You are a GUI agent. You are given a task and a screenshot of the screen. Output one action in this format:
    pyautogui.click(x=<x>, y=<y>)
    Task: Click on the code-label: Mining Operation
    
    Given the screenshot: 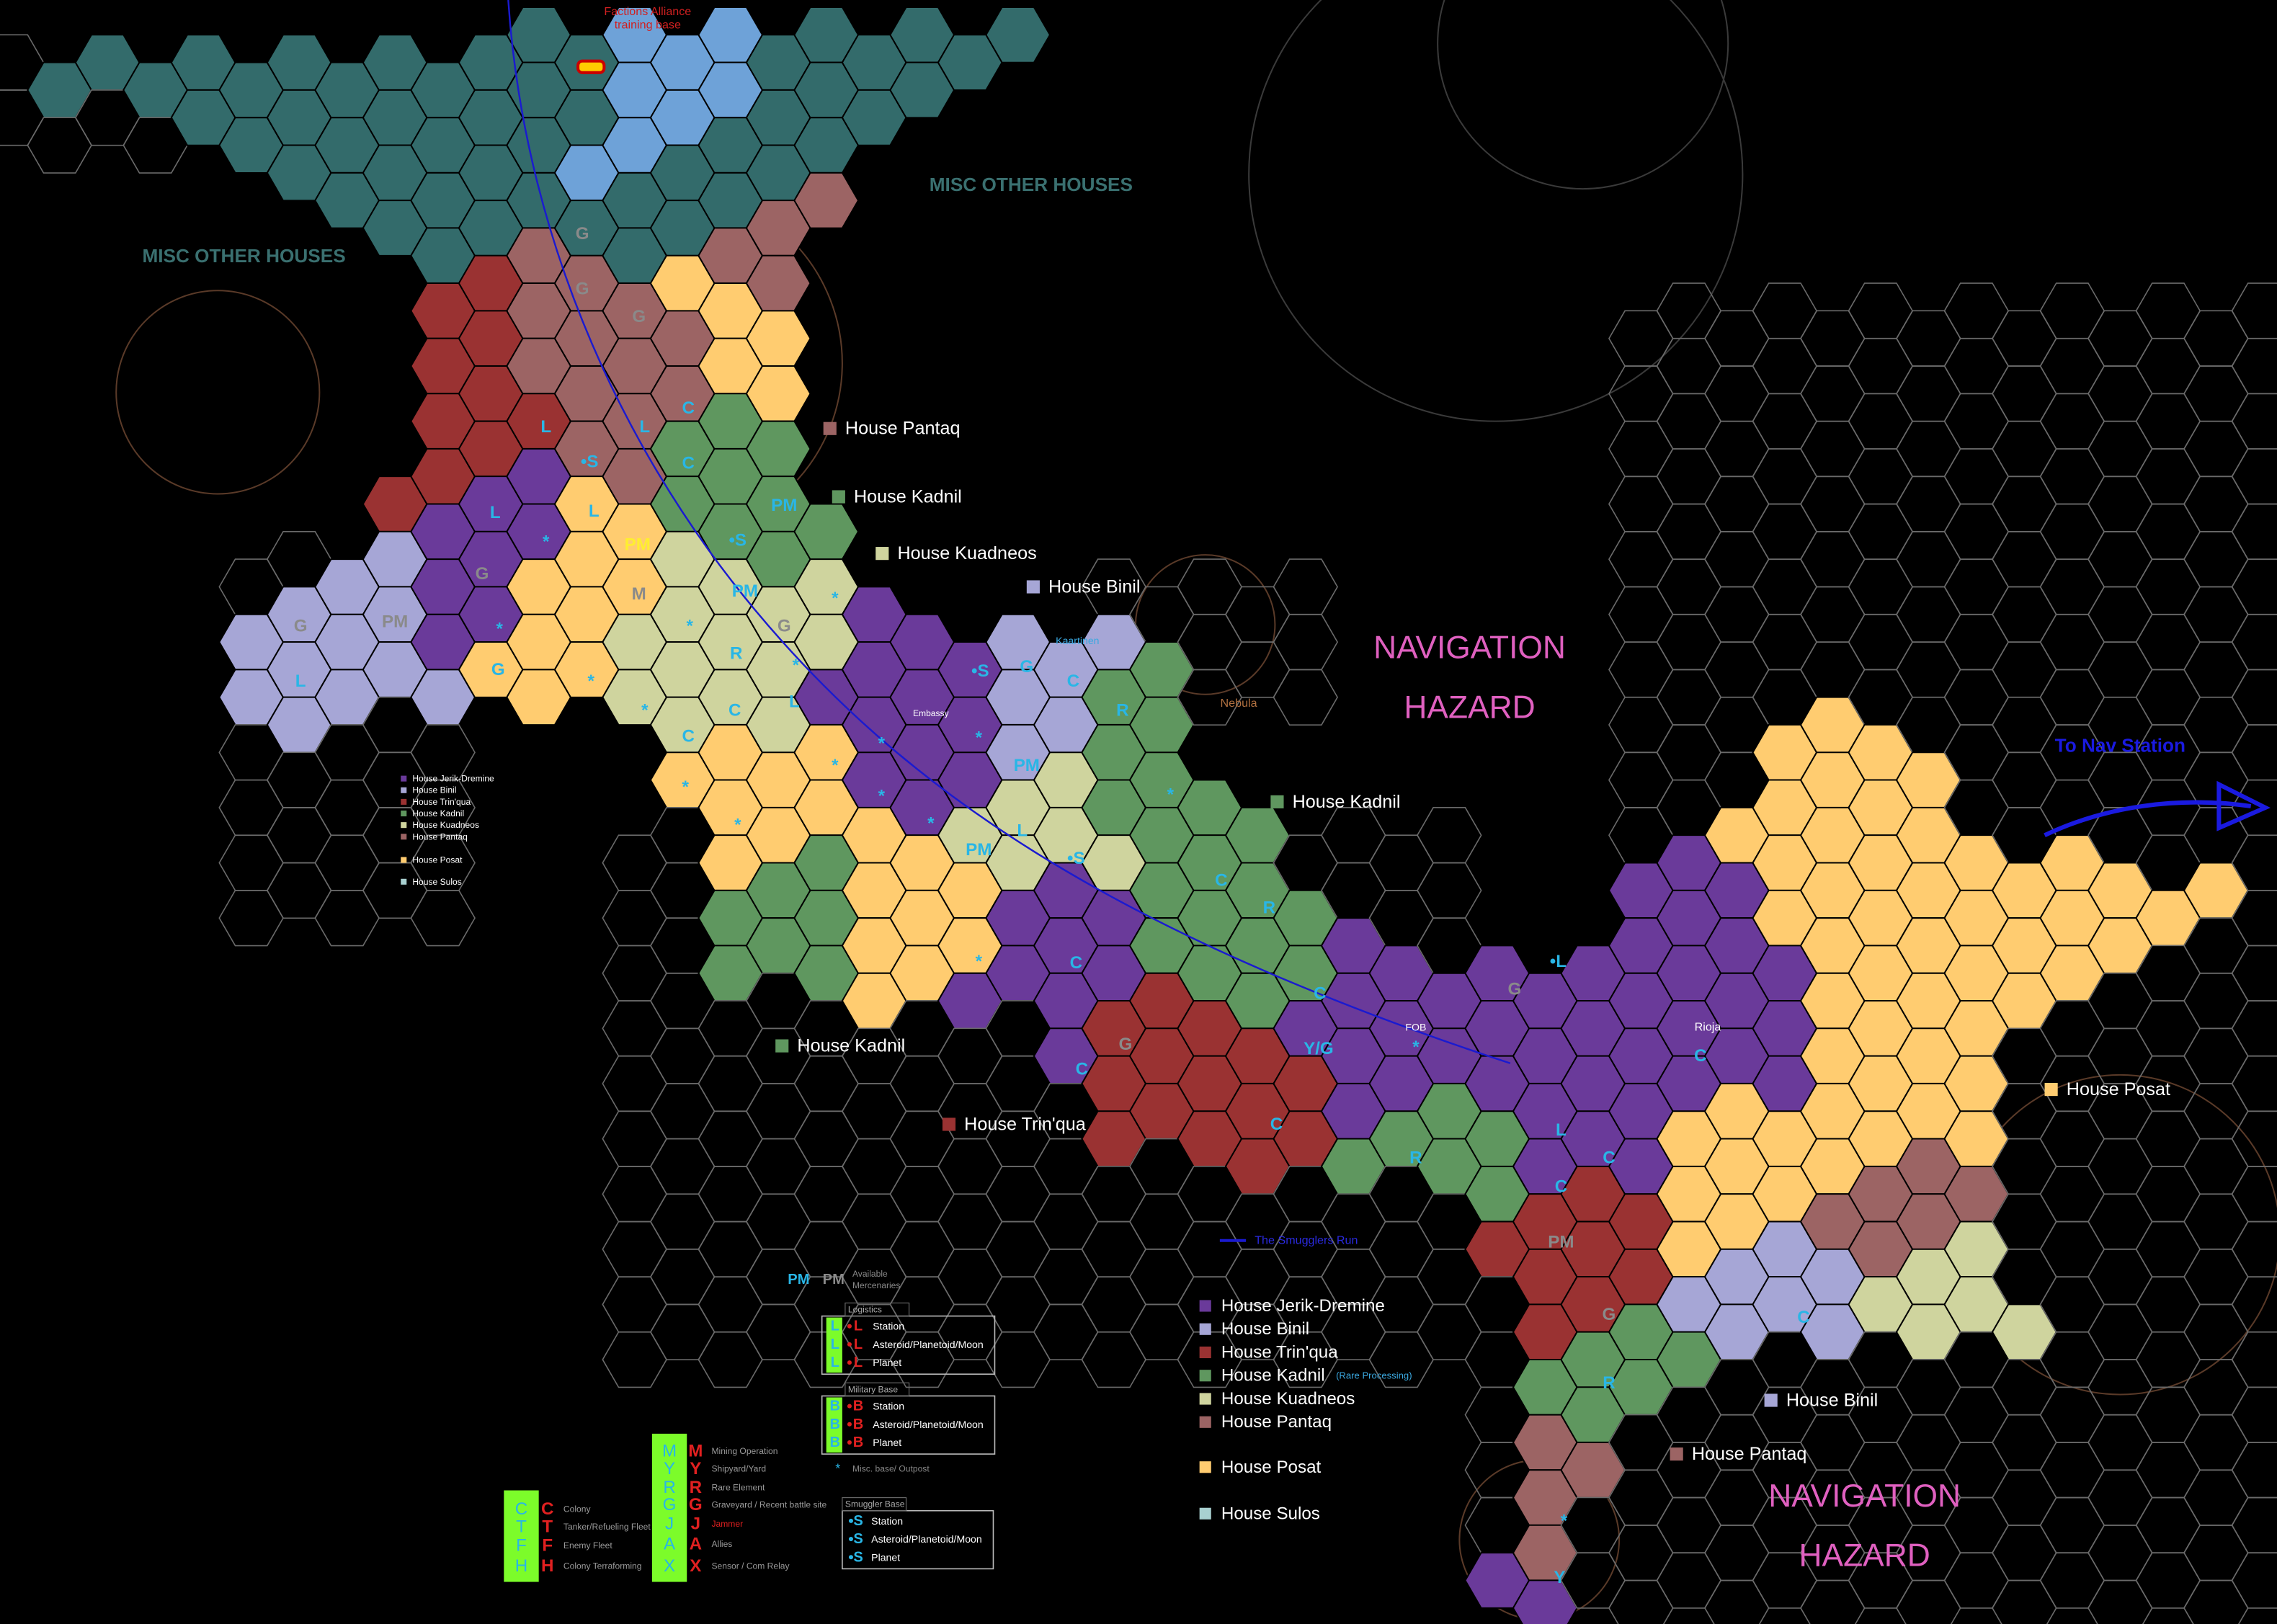 What is the action you would take?
    pyautogui.click(x=745, y=1451)
    